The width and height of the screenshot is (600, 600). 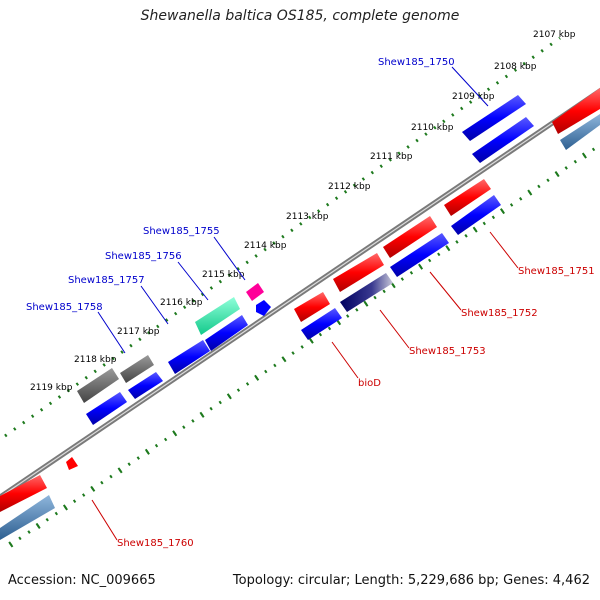 What do you see at coordinates (307, 217) in the screenshot?
I see `scale-label: 2113 kbp` at bounding box center [307, 217].